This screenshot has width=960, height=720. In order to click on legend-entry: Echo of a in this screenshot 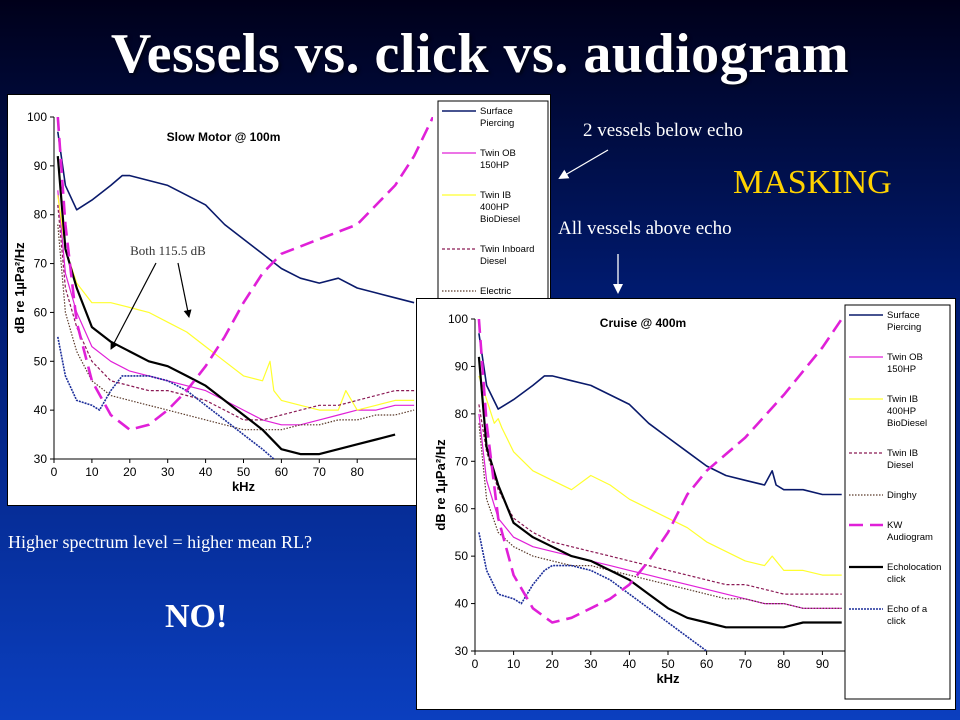, I will do `click(907, 609)`.